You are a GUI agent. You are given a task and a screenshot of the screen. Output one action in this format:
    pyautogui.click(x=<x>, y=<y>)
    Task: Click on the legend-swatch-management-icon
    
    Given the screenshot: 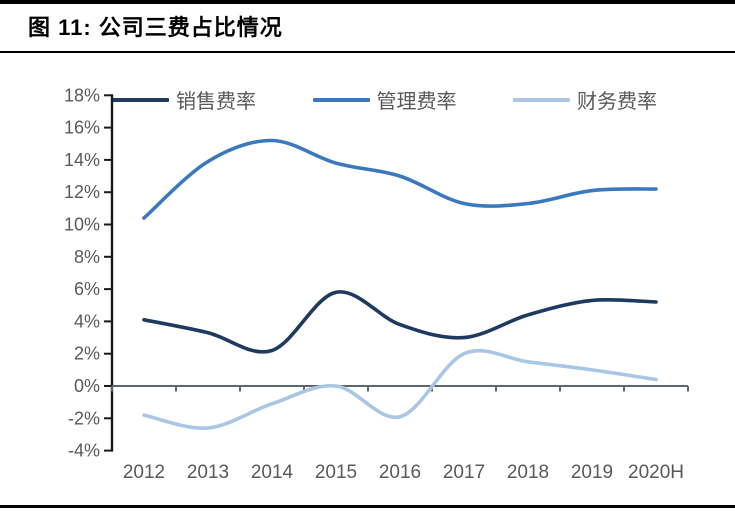 What is the action you would take?
    pyautogui.click(x=341, y=99)
    